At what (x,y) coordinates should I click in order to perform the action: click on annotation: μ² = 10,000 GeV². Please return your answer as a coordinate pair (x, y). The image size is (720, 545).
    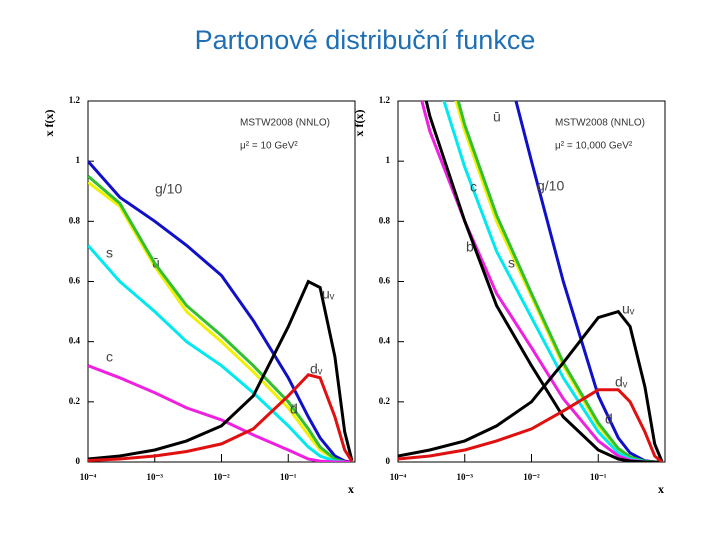
    Looking at the image, I should click on (594, 146).